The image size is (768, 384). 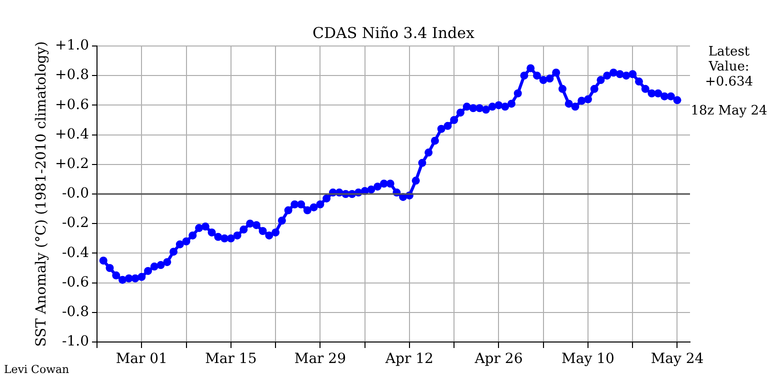 I want to click on y-tick-label: +0.6, so click(x=72, y=104).